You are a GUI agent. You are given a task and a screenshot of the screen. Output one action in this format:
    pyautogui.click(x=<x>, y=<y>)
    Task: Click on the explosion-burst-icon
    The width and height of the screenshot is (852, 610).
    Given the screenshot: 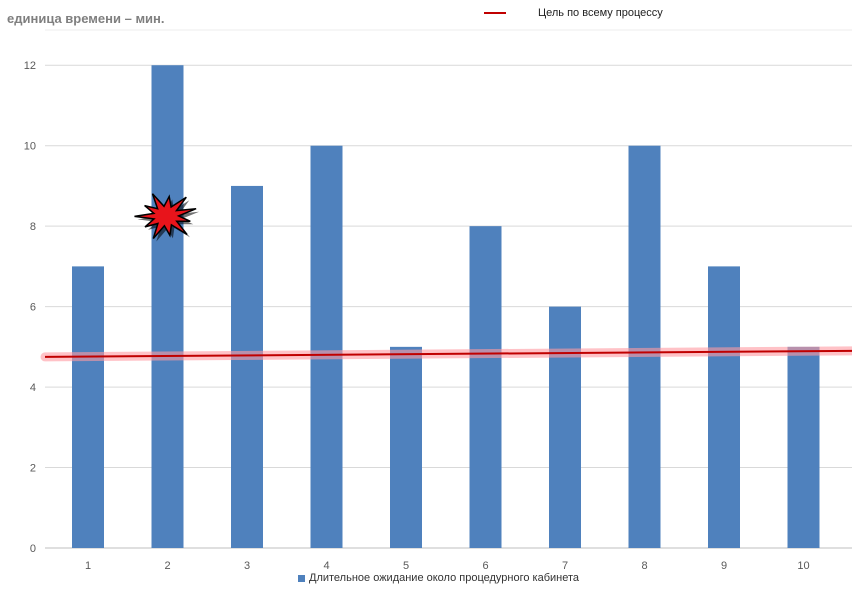 What is the action you would take?
    pyautogui.click(x=167, y=217)
    